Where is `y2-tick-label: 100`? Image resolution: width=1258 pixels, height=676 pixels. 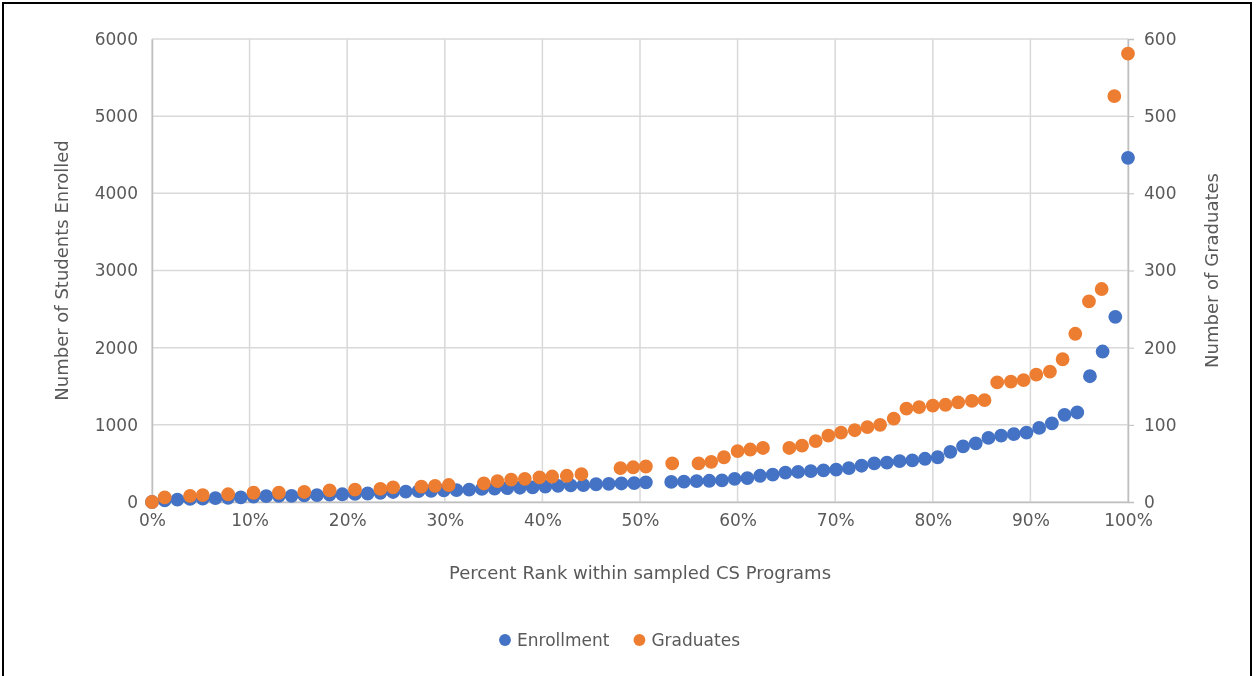 y2-tick-label: 100 is located at coordinates (1160, 424).